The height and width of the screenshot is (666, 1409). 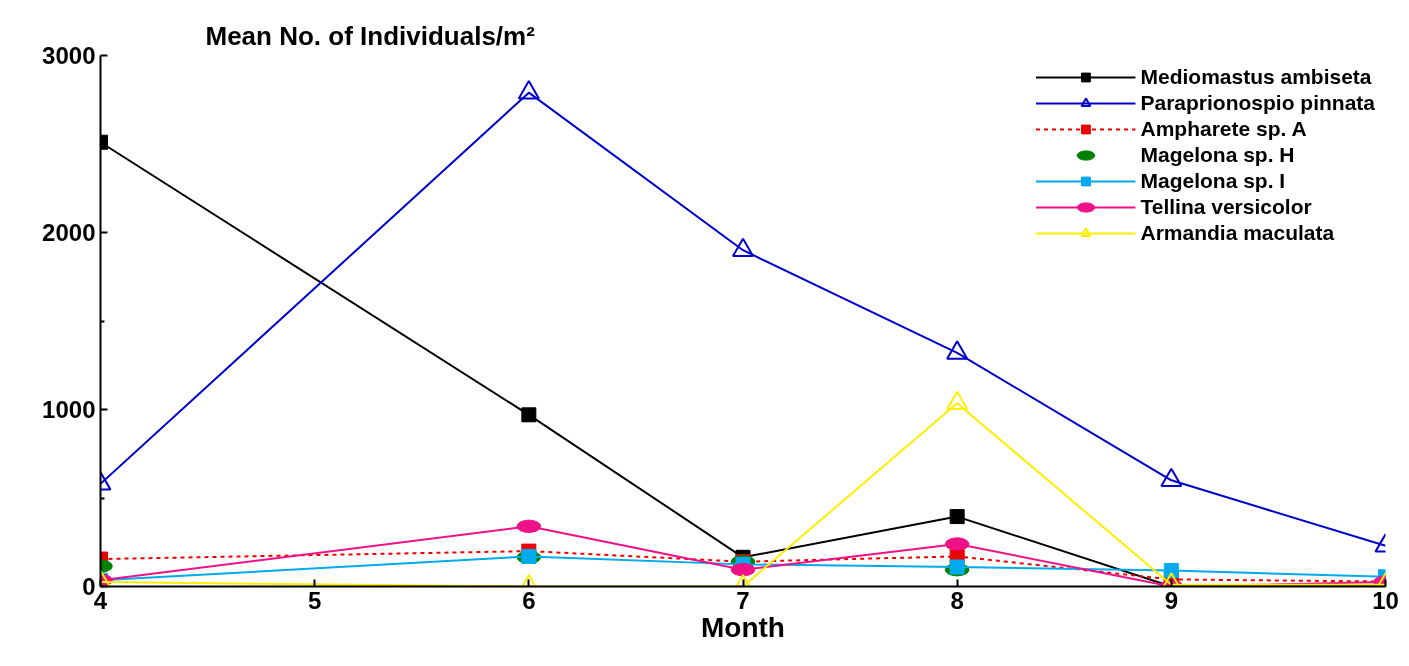 What do you see at coordinates (1217, 155) in the screenshot?
I see `legend-label: Magelona sp. H` at bounding box center [1217, 155].